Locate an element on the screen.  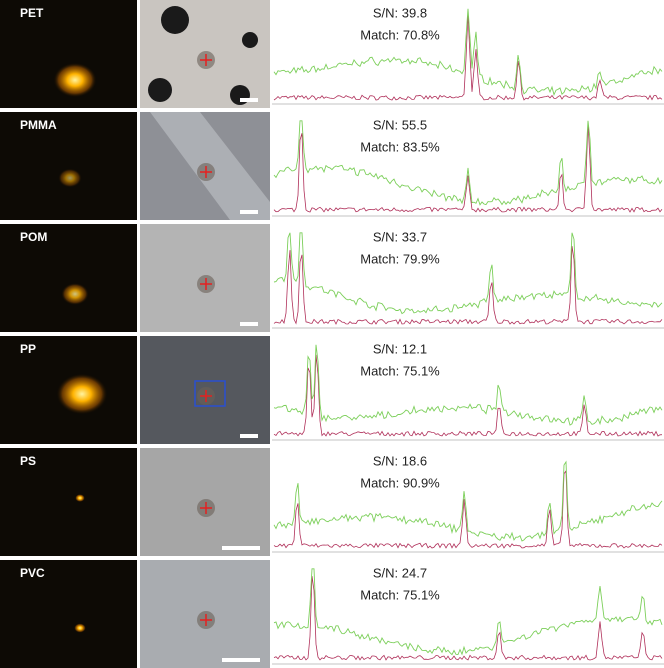
polymer-label: POM is located at coordinates (33, 237).